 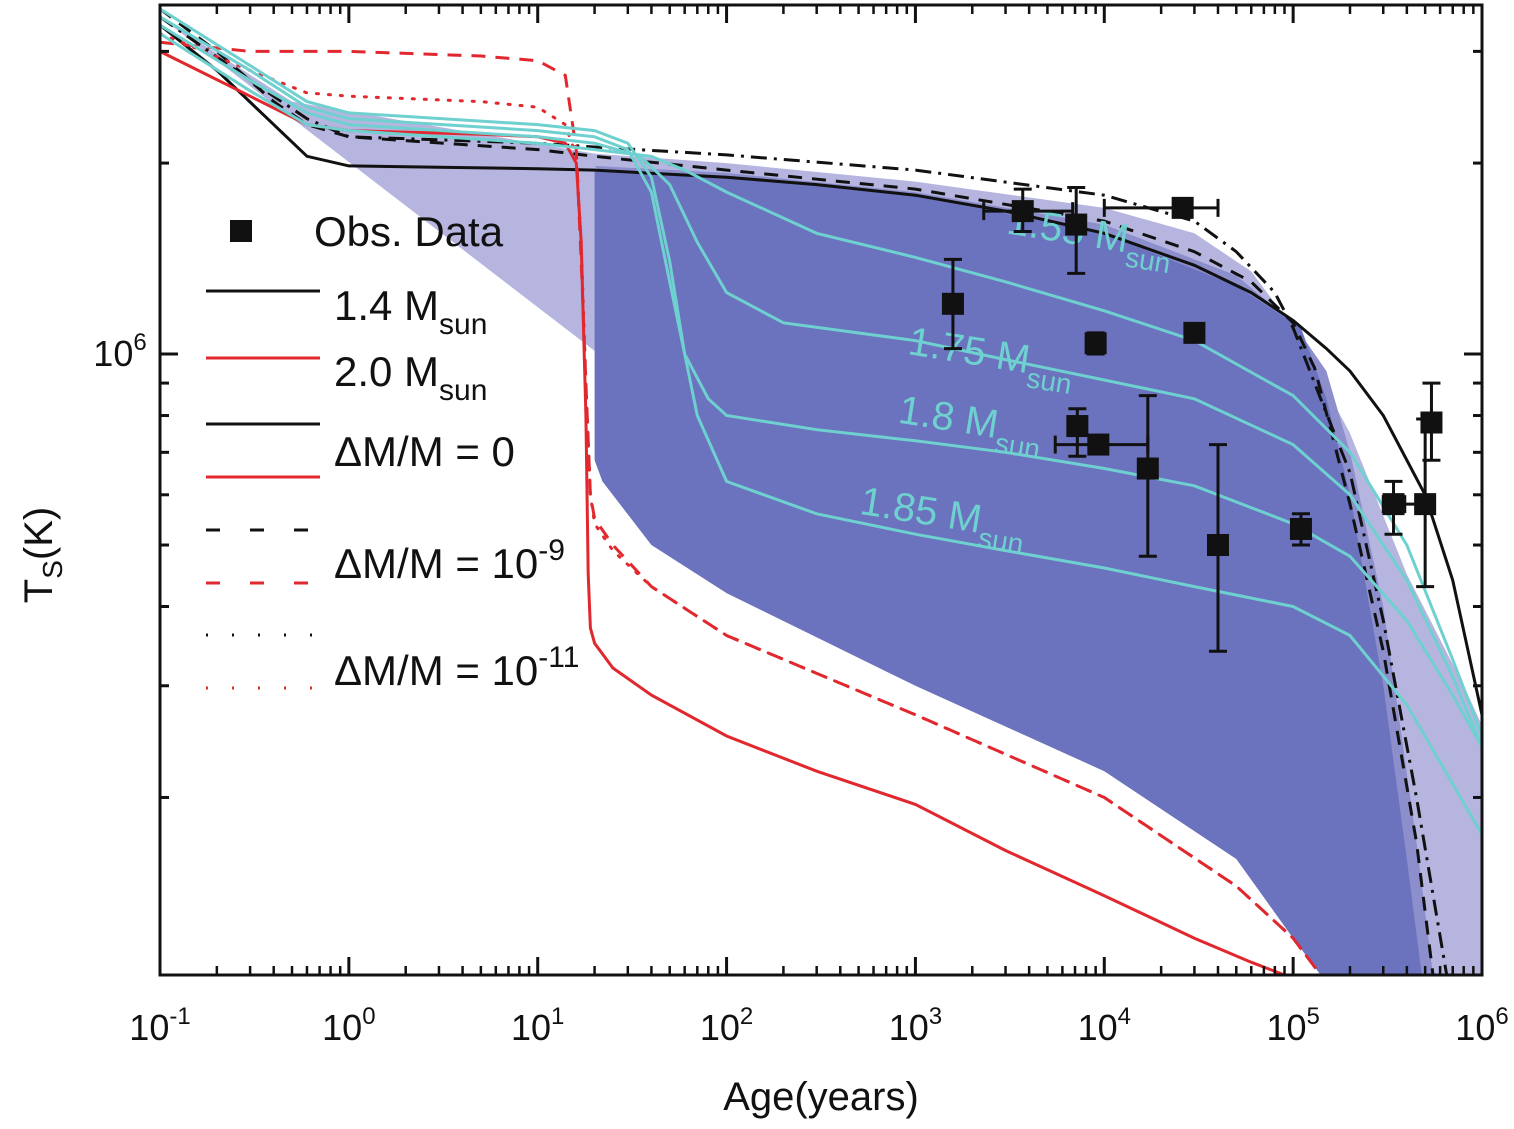 What do you see at coordinates (39, 591) in the screenshot?
I see `y-label-main: T` at bounding box center [39, 591].